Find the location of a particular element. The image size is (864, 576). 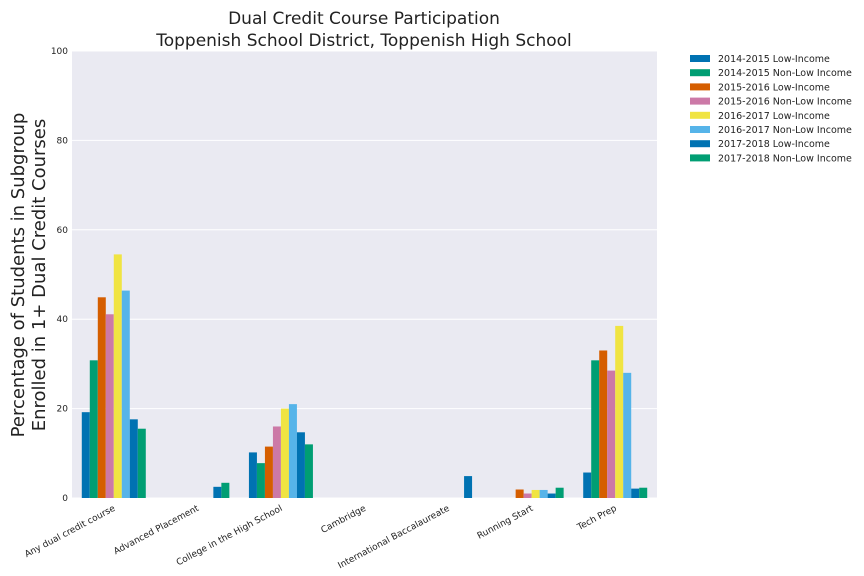

legend-entry: 2016-2017 Non-Low Income is located at coordinates (771, 130).